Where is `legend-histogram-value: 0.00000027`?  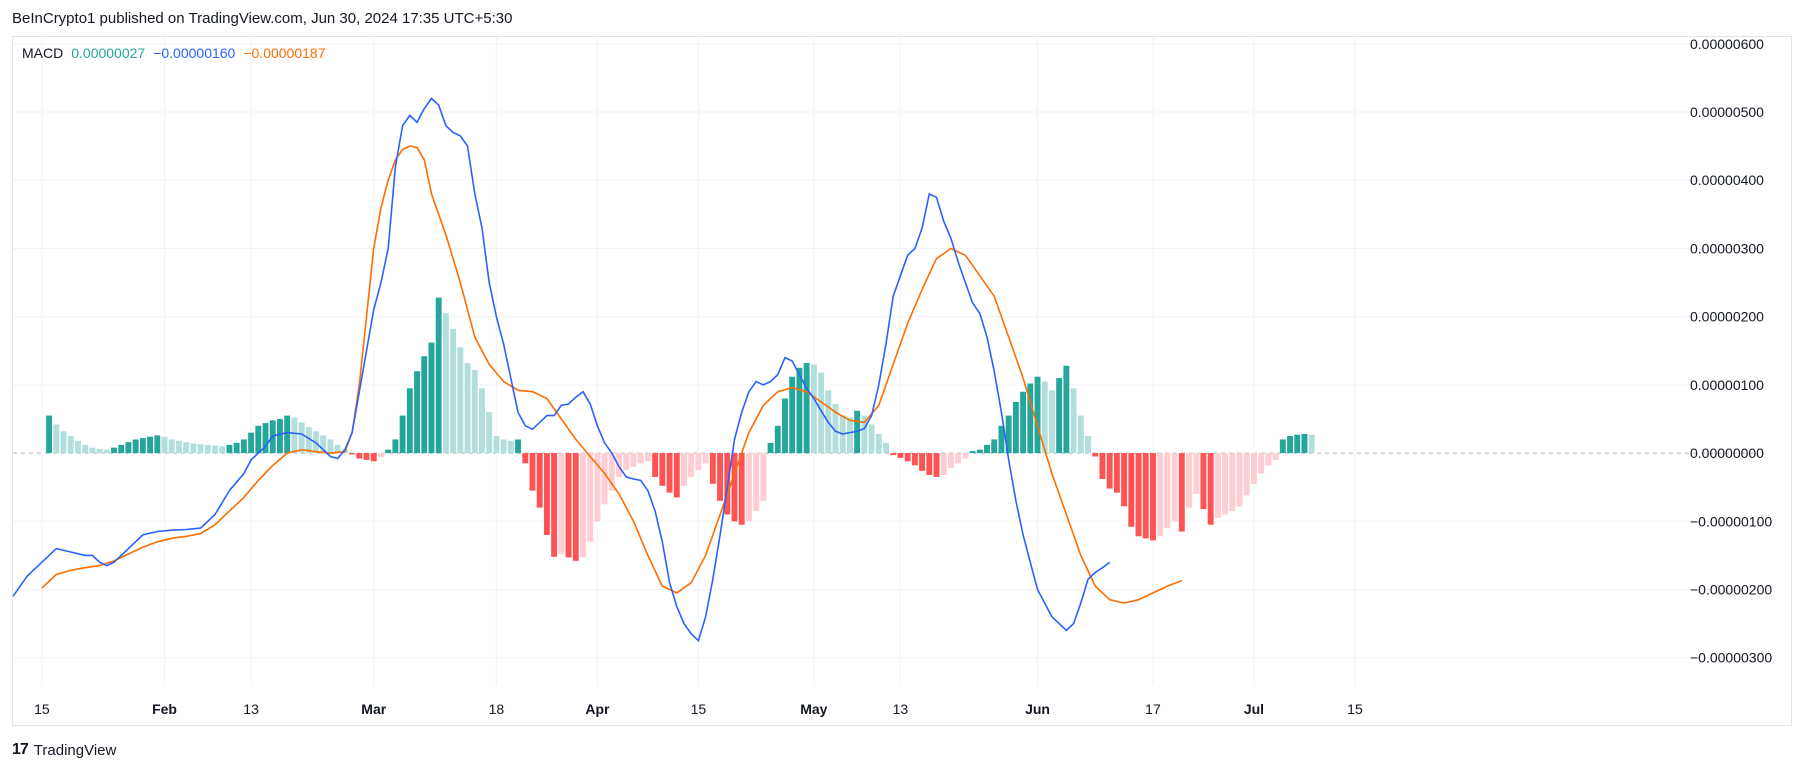
legend-histogram-value: 0.00000027 is located at coordinates (108, 53).